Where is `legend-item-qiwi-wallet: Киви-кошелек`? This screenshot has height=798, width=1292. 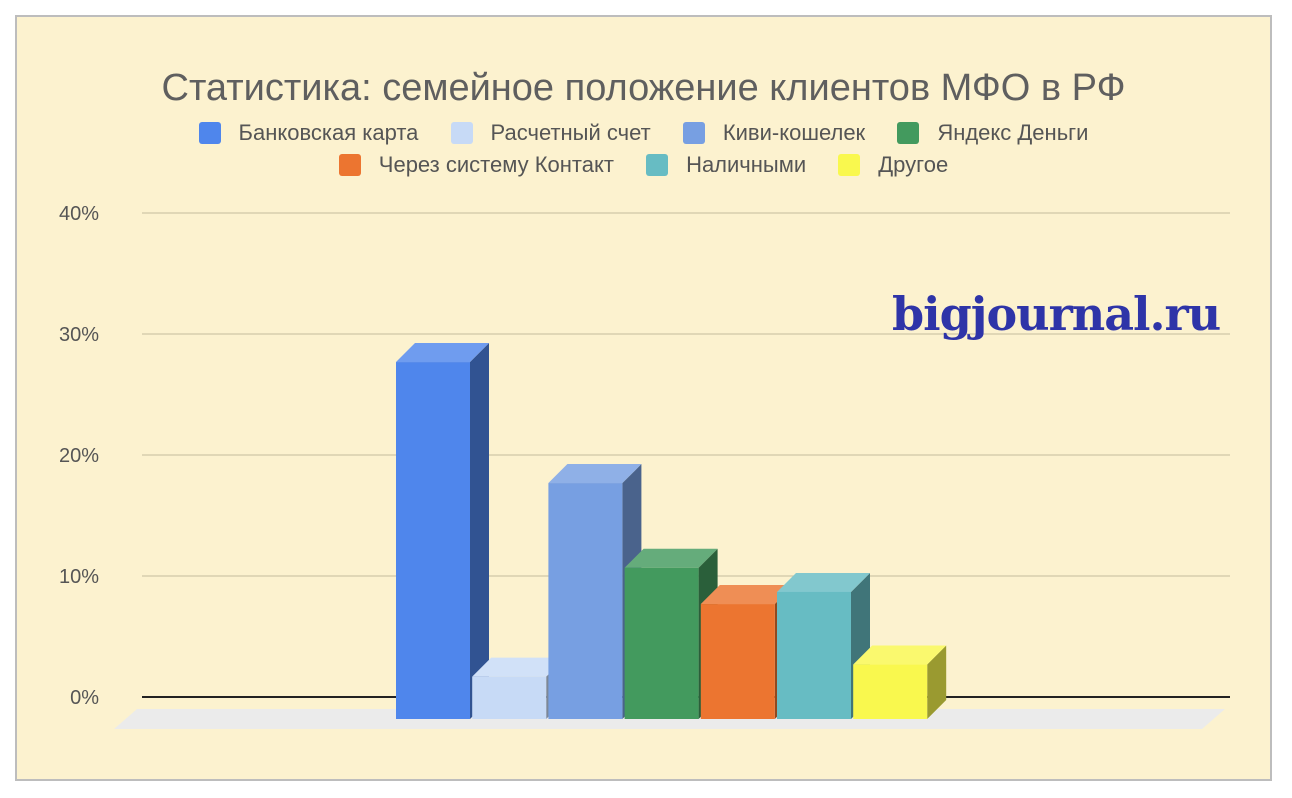
legend-item-qiwi-wallet: Киви-кошелек is located at coordinates (774, 133).